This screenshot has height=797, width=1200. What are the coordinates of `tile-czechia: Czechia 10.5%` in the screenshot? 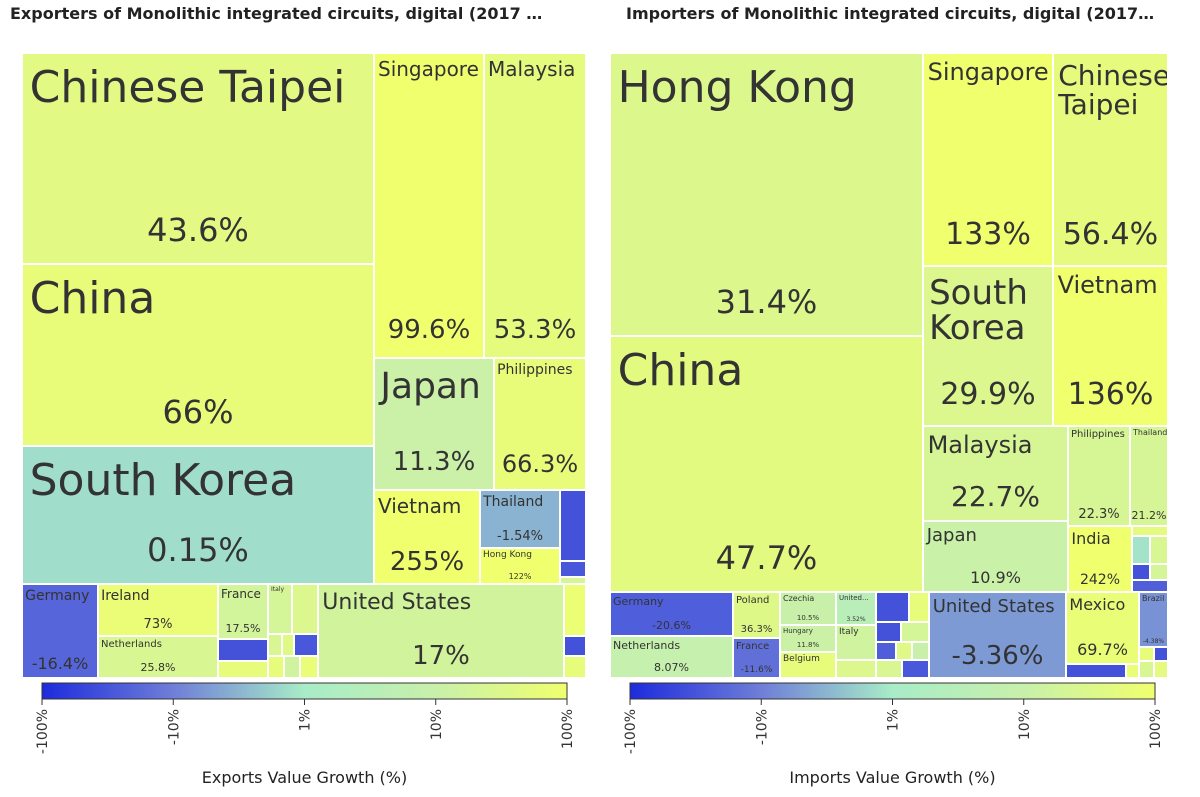 It's located at (808, 608).